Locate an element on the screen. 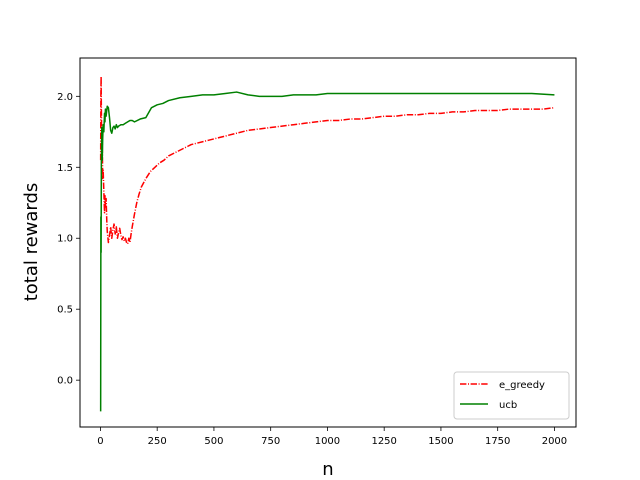  y-tick-label: 1.5 is located at coordinates (65, 168).